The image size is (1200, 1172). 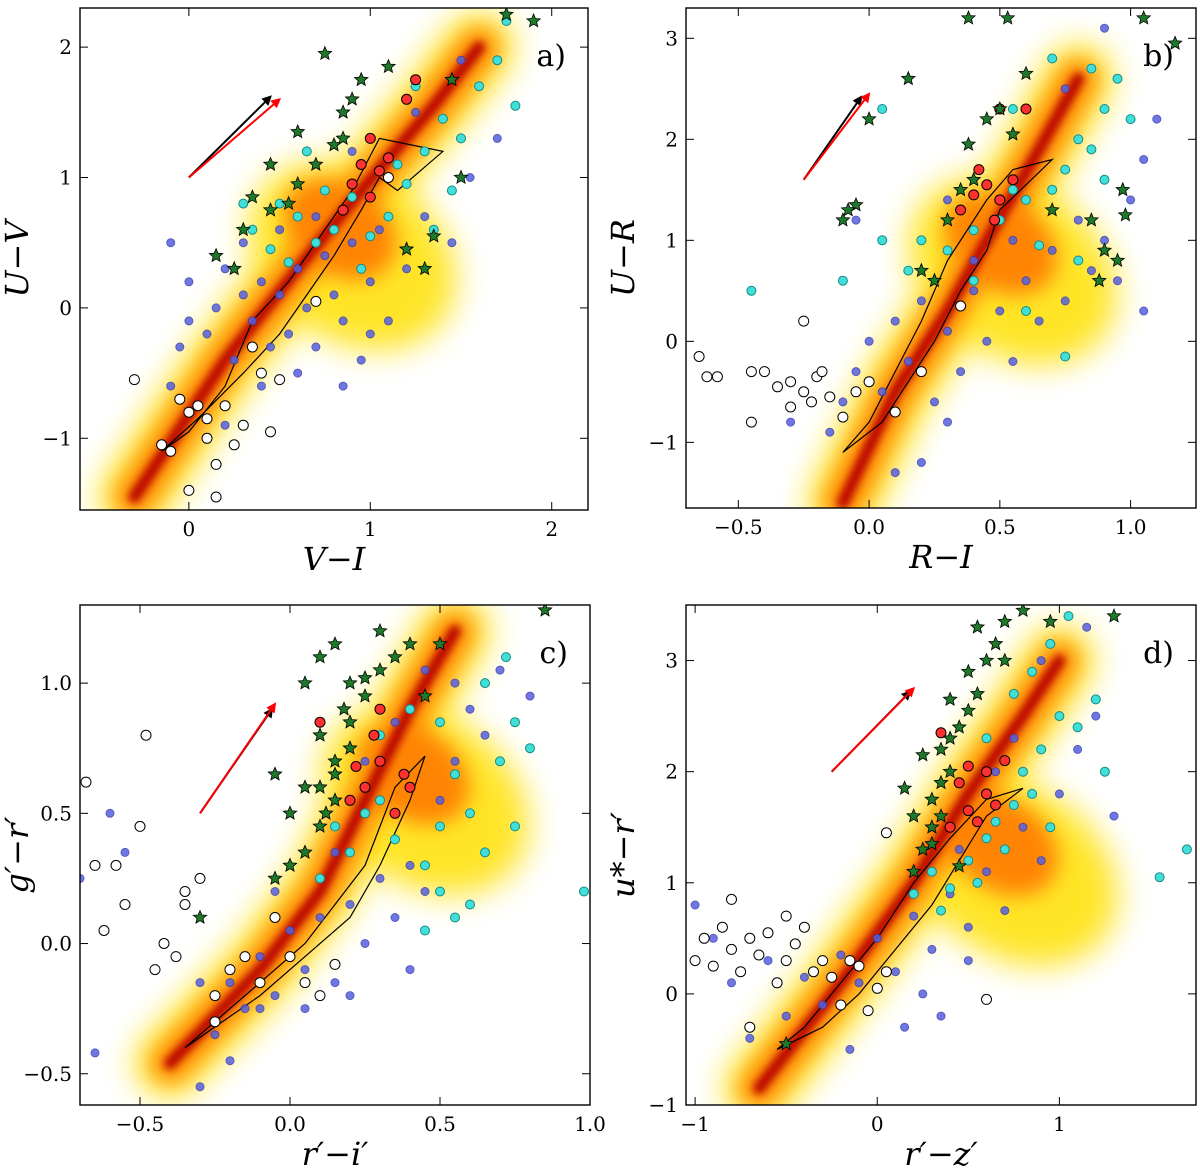 I want to click on x-tick-label: 0, so click(x=188, y=529).